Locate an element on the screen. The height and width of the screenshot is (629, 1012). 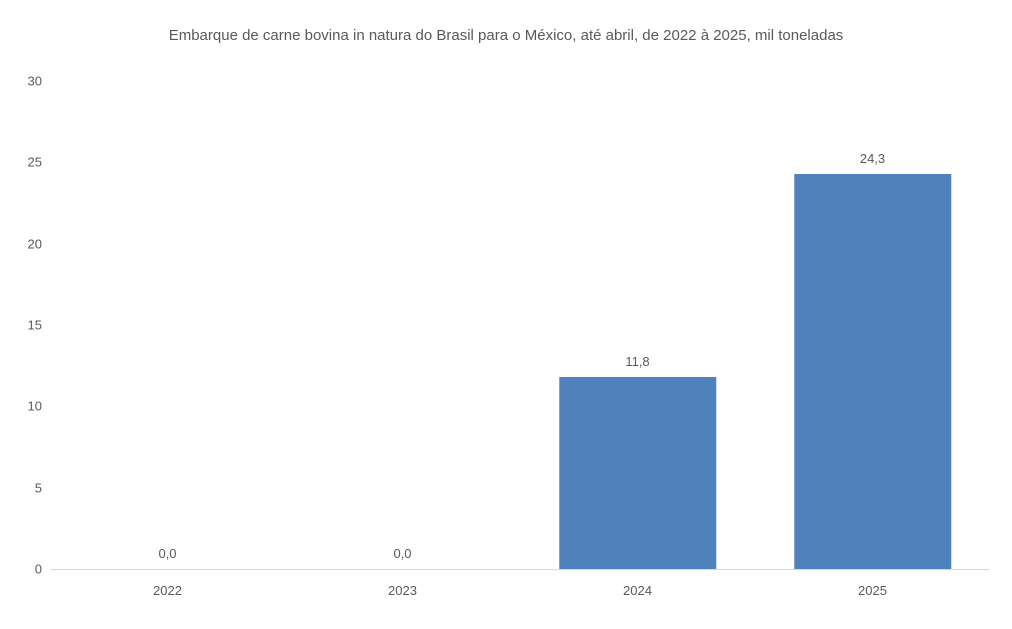
y-tick-label: 30 is located at coordinates (34, 81).